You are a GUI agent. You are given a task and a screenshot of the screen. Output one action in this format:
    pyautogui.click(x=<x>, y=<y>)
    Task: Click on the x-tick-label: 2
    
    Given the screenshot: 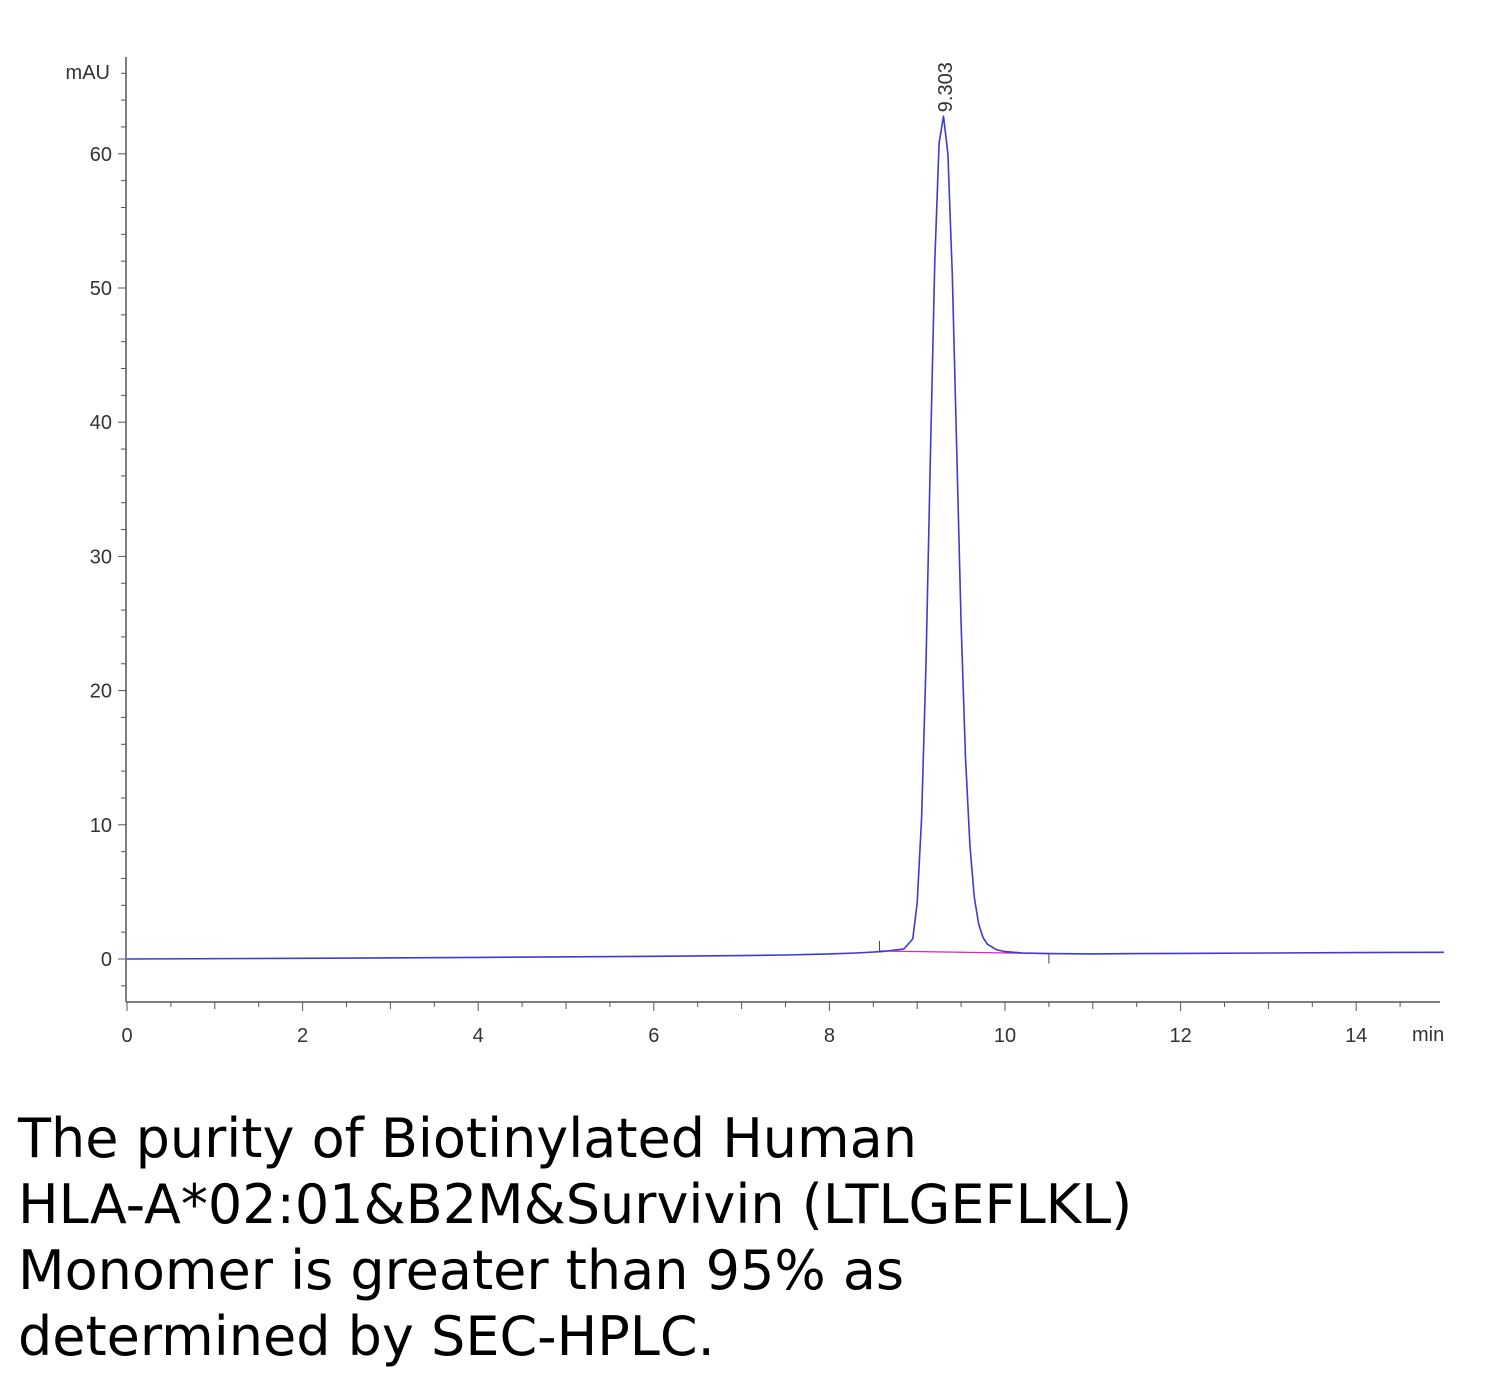 What is the action you would take?
    pyautogui.click(x=302, y=1036)
    